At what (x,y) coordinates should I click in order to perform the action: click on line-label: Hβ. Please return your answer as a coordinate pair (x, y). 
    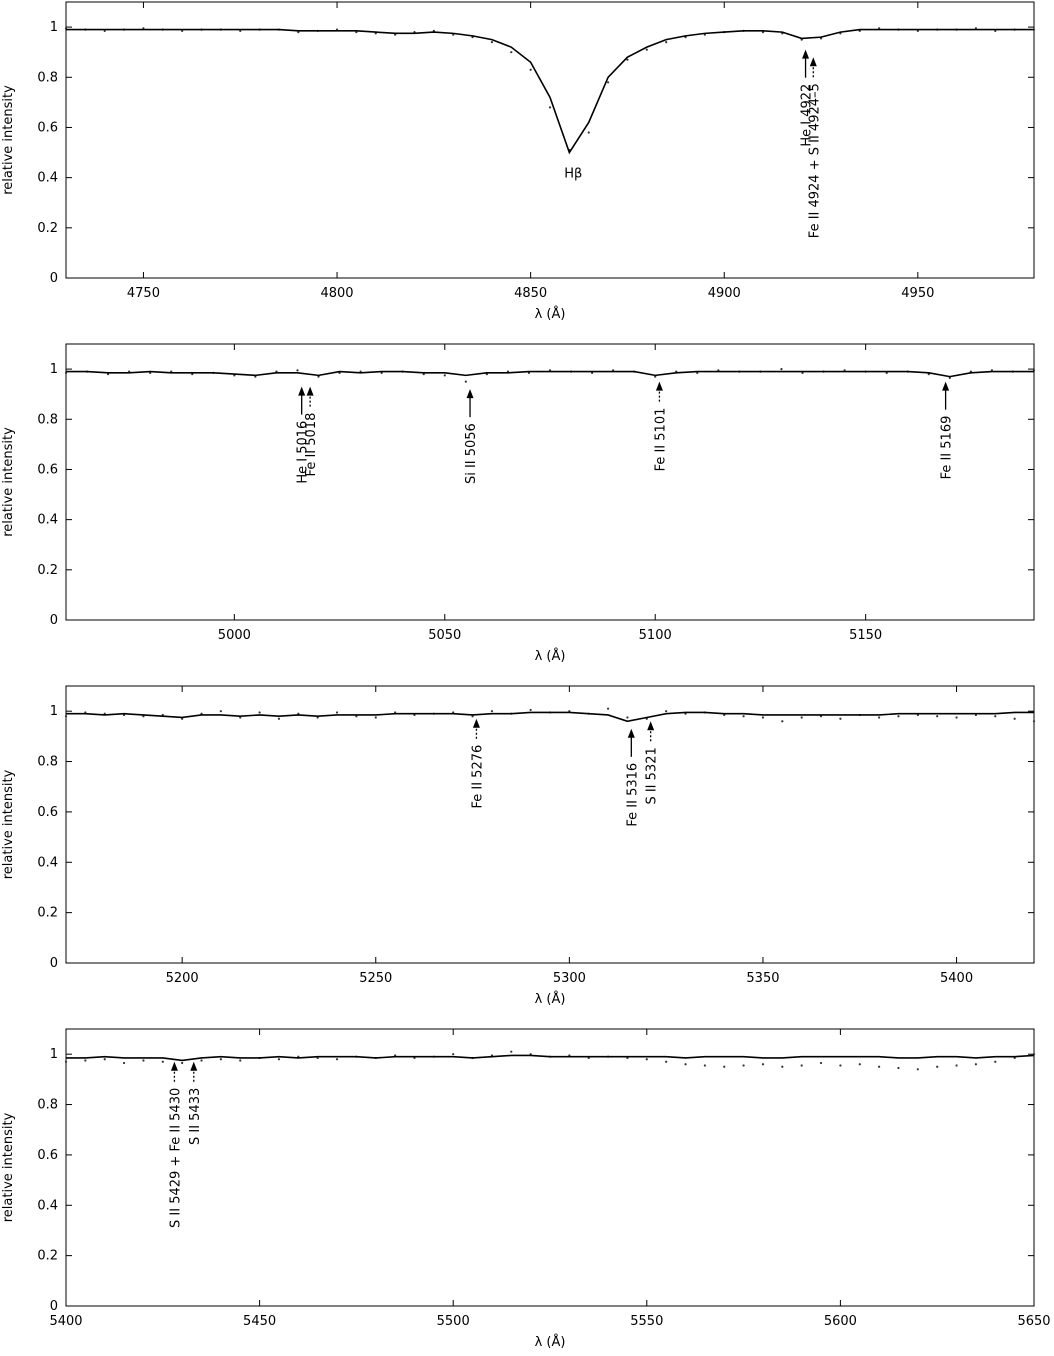
    Looking at the image, I should click on (573, 174).